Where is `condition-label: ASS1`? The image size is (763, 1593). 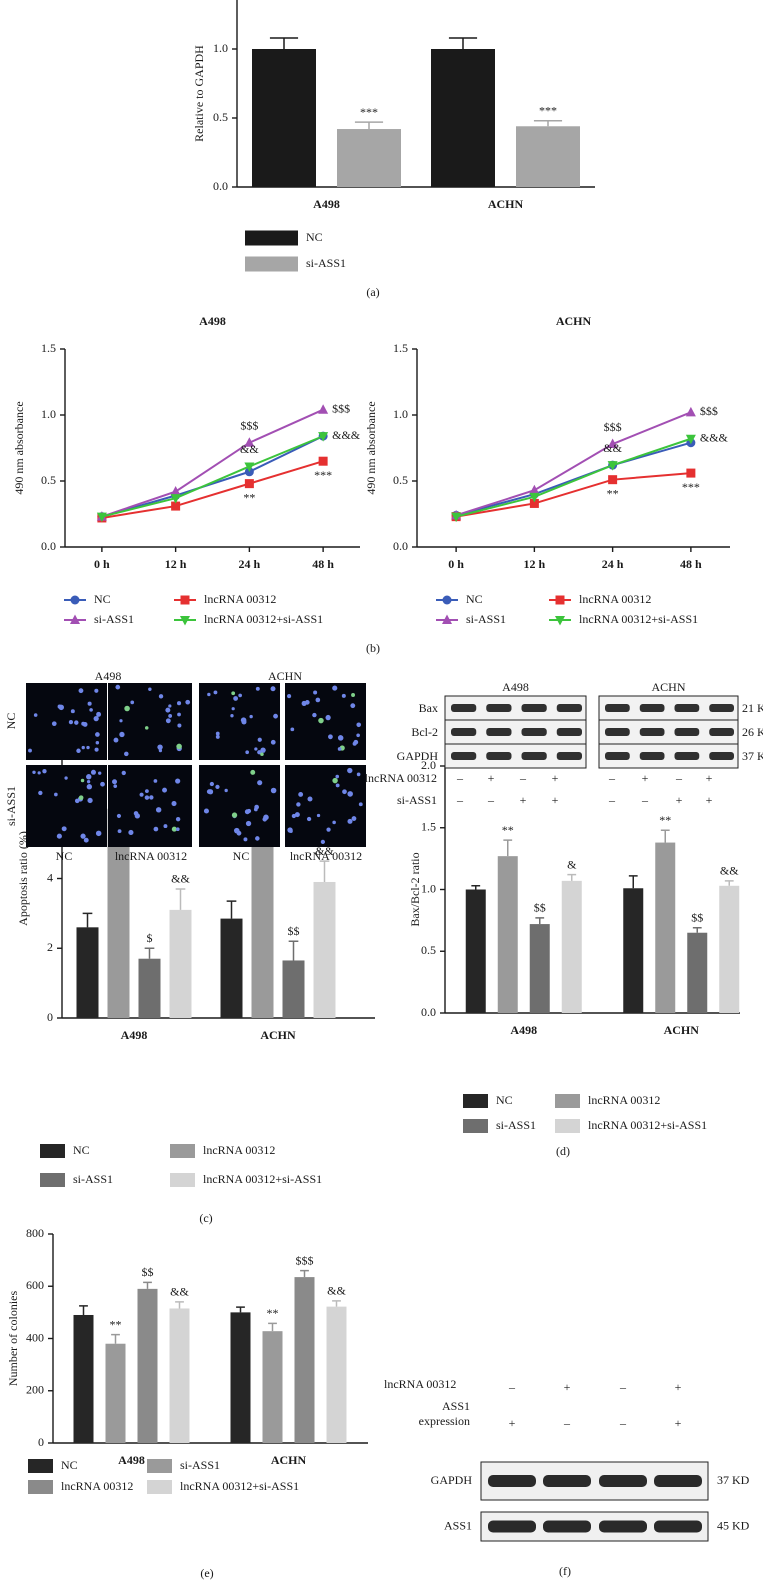 condition-label: ASS1 is located at coordinates (456, 1406).